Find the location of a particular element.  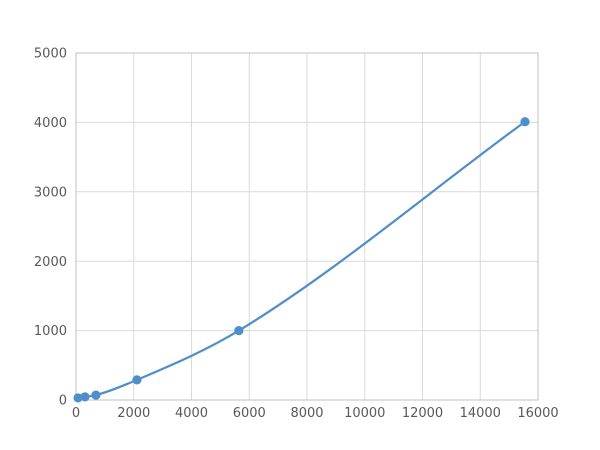

y-tick-label: 0 is located at coordinates (63, 401).